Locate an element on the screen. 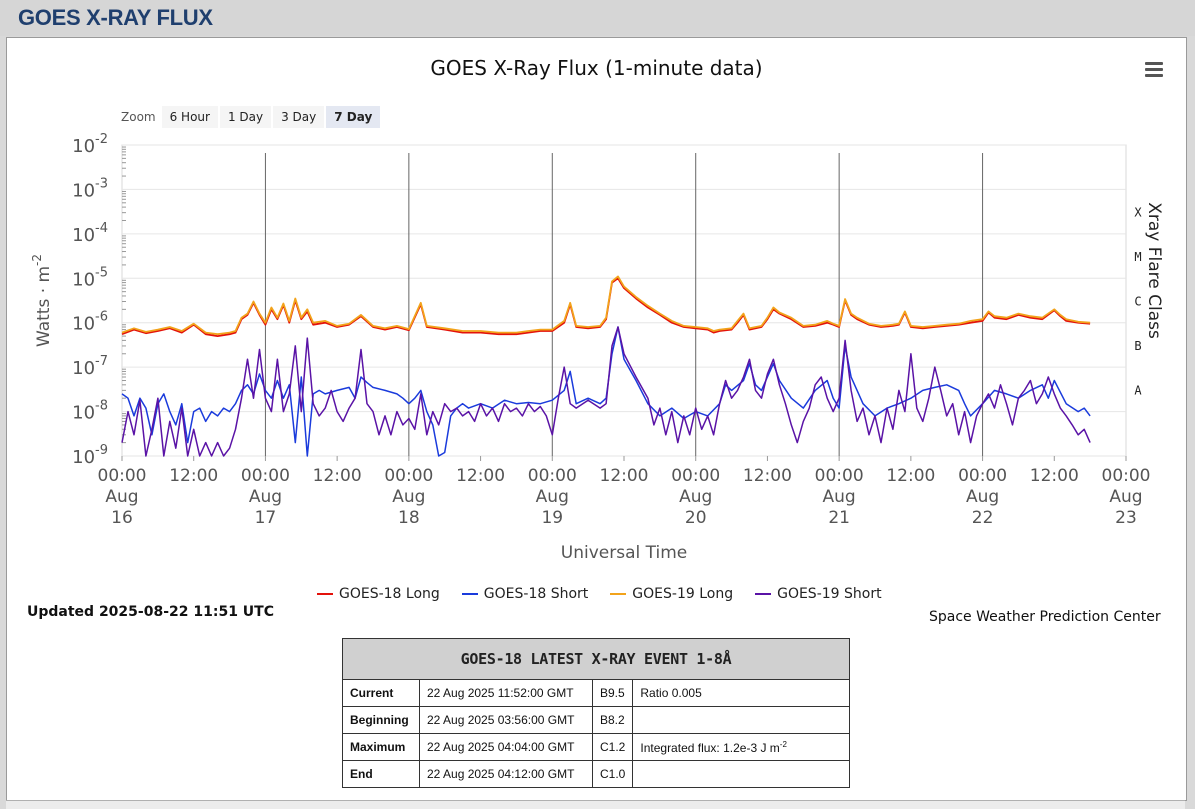  row-time: 22 Aug 2025 03:56:00 GMT is located at coordinates (506, 720).